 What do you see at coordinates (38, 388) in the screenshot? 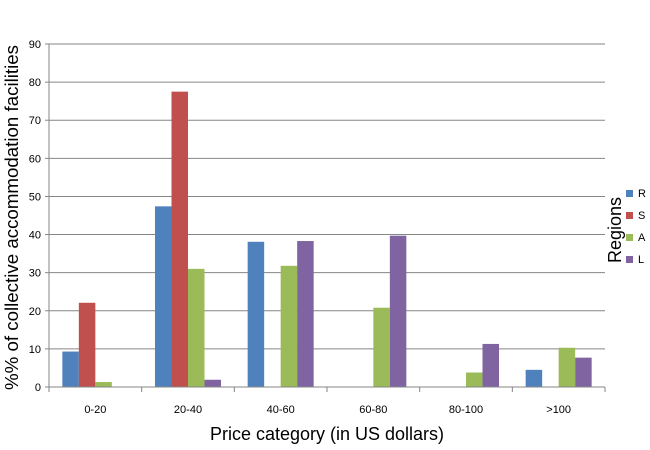
I see `y-tick-label: 0` at bounding box center [38, 388].